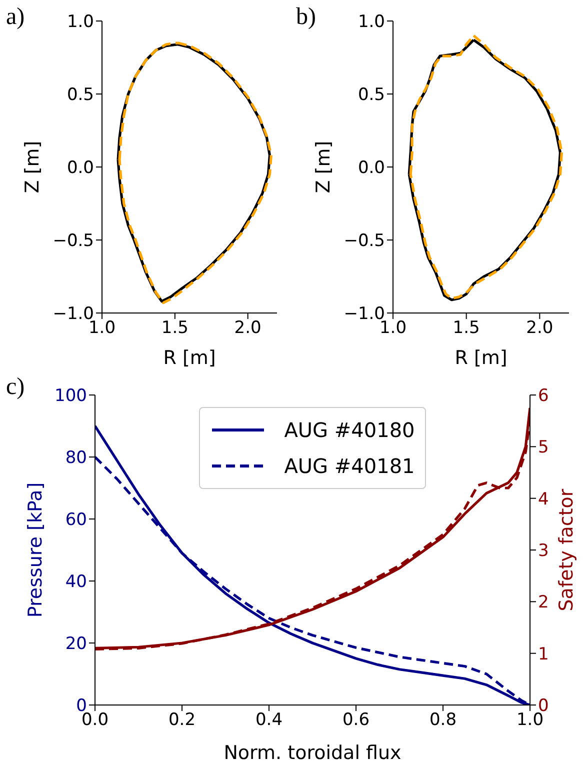 The height and width of the screenshot is (765, 583). Describe the element at coordinates (76, 644) in the screenshot. I see `y-tick-label: 20` at that location.